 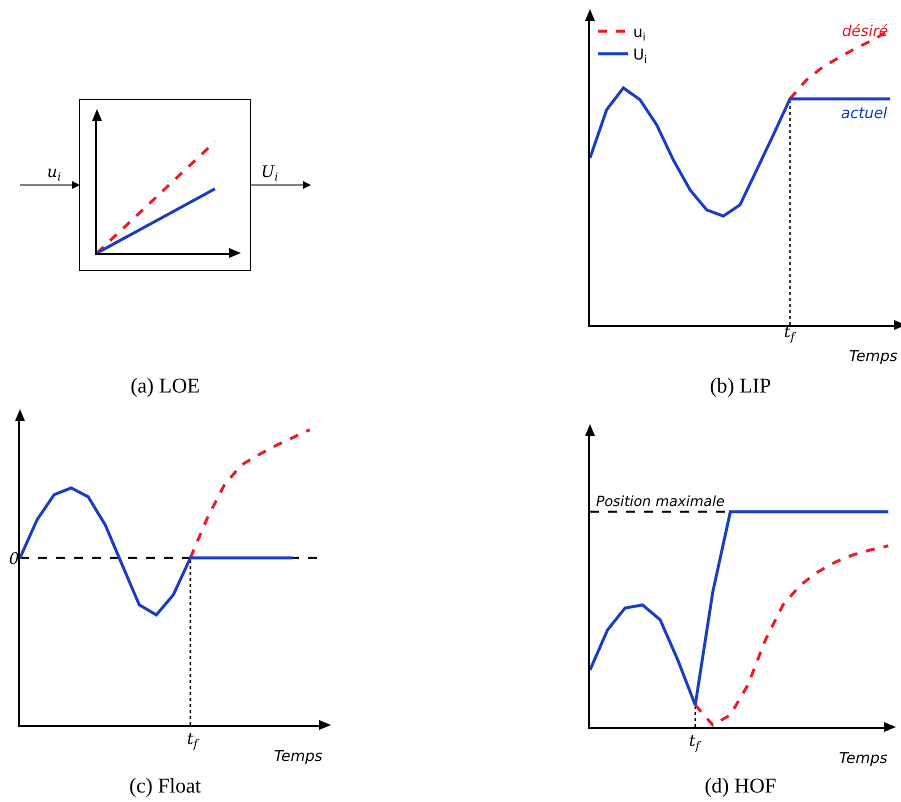 What do you see at coordinates (639, 33) in the screenshot?
I see `legend-label: u$_{i}$` at bounding box center [639, 33].